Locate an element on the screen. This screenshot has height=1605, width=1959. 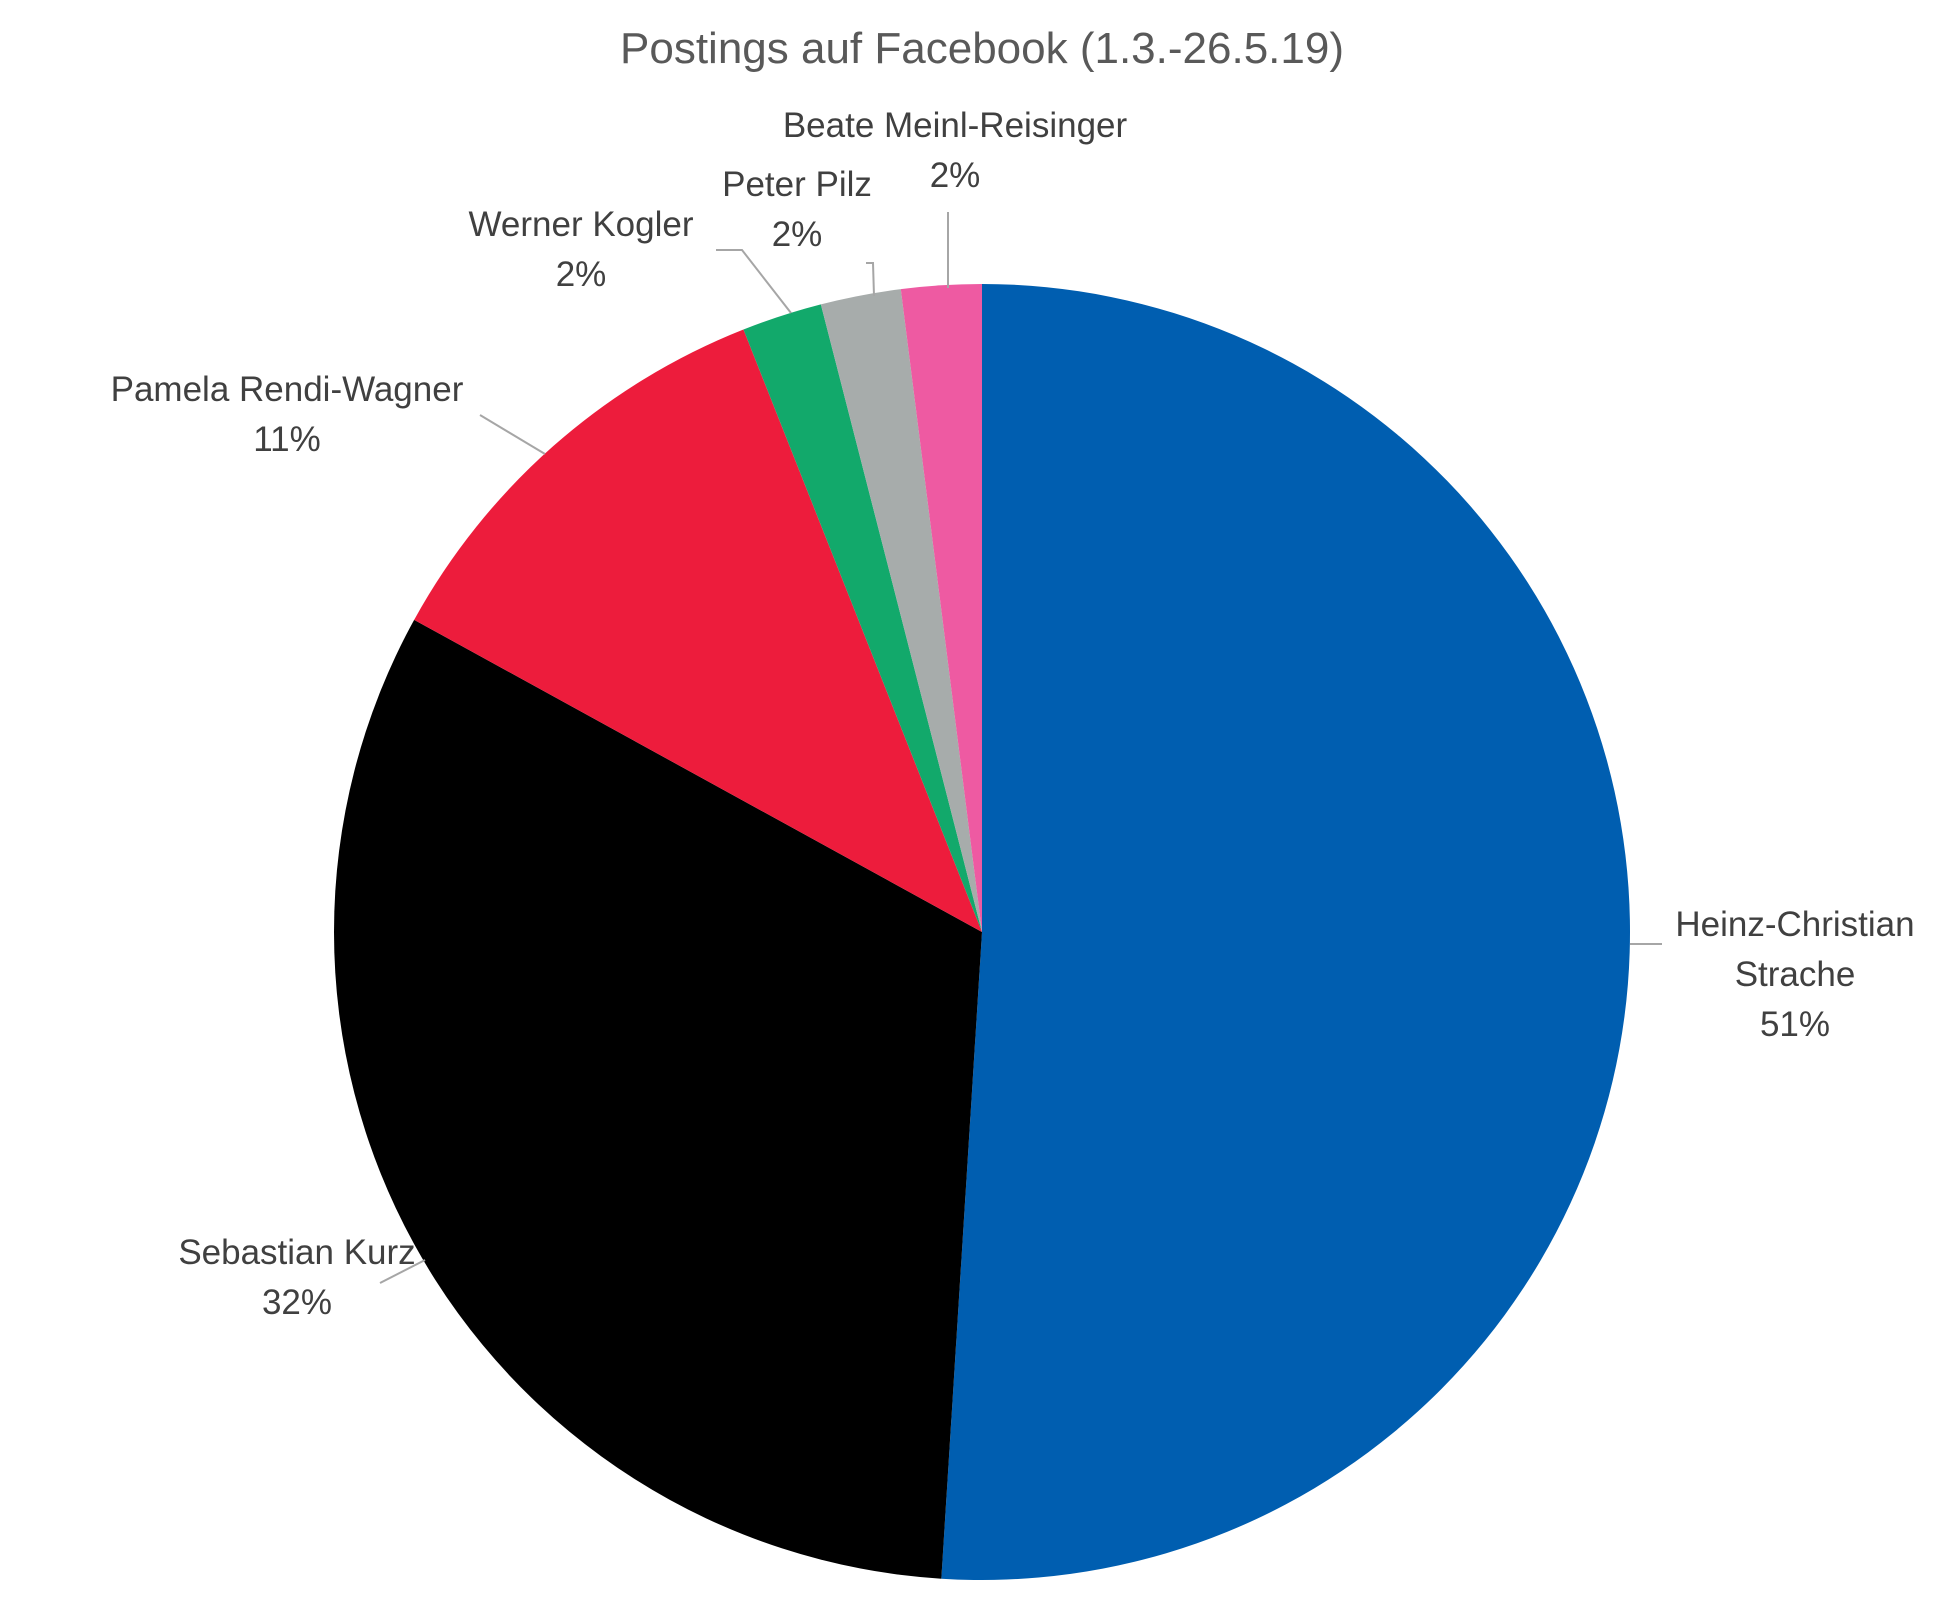
slice-value-label: 51% is located at coordinates (1795, 1024).